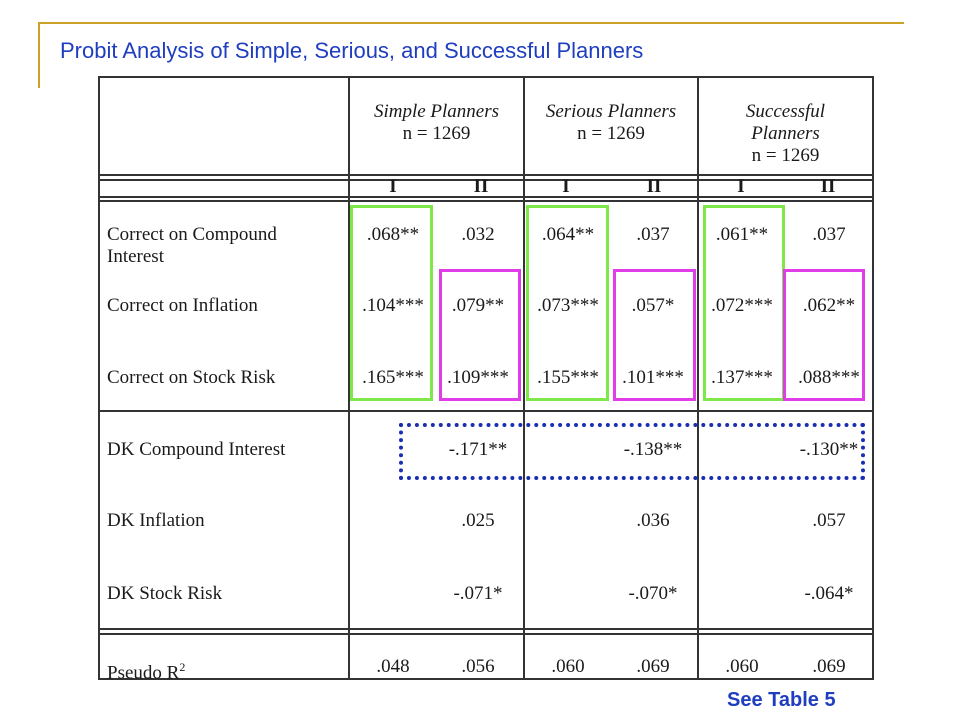 This screenshot has width=960, height=720. Describe the element at coordinates (486, 201) in the screenshot. I see `row-sep-models-b` at that location.